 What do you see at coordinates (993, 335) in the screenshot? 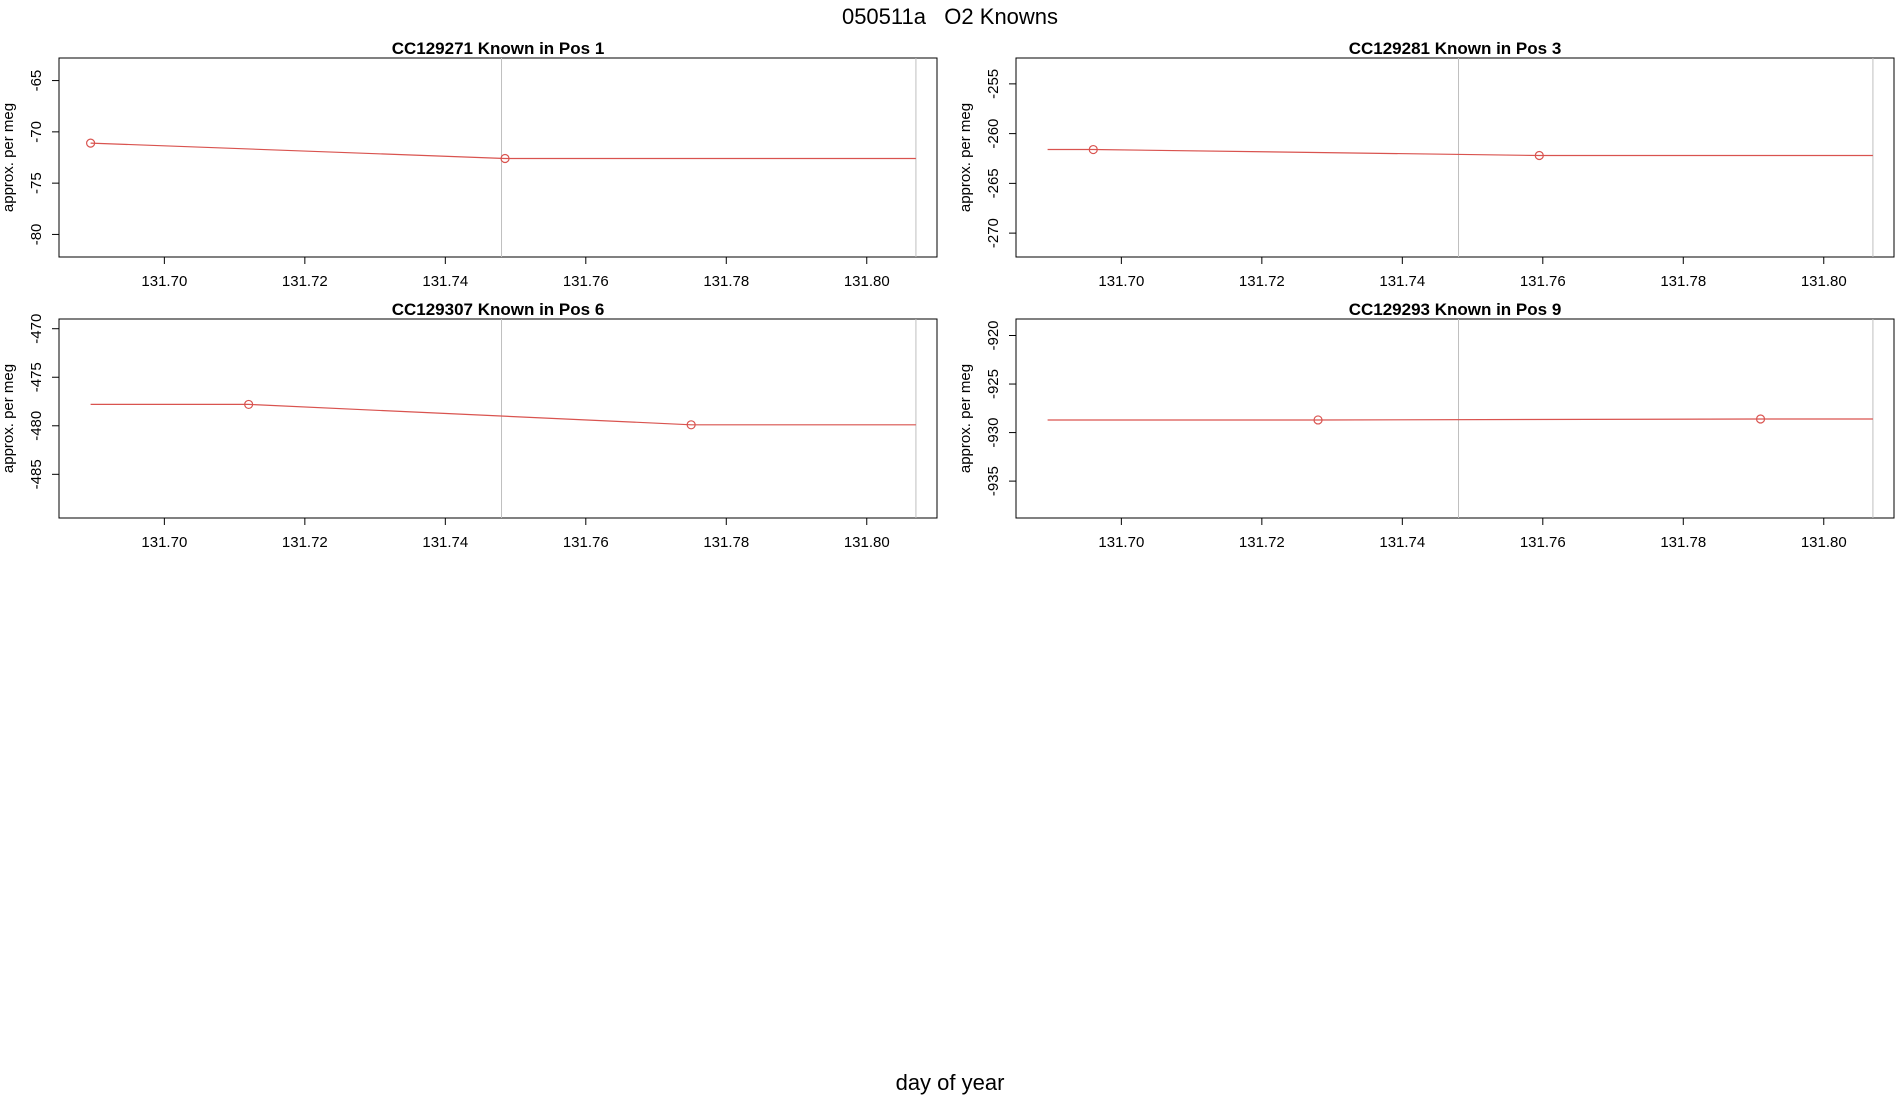
I see `y-tick-label: -920` at bounding box center [993, 335].